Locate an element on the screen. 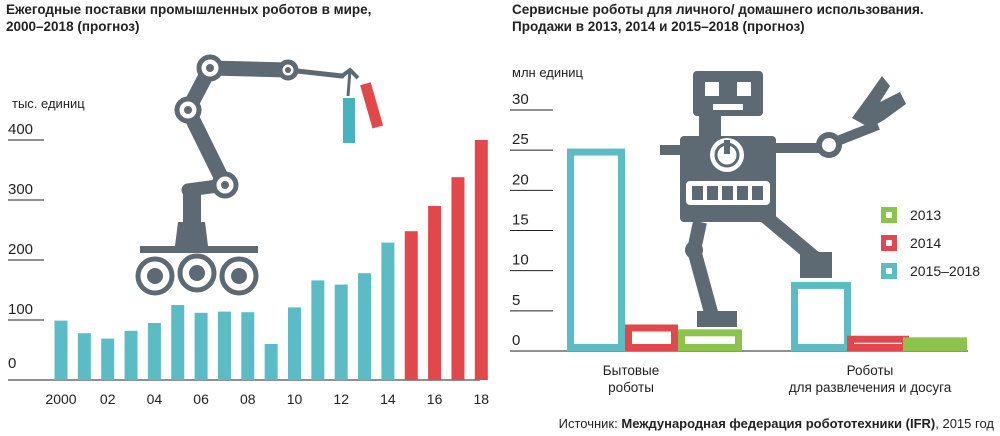  left-ytick-label: 400 is located at coordinates (20, 129).